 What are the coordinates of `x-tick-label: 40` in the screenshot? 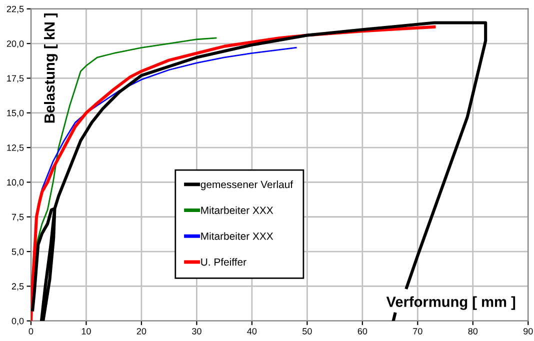 It's located at (252, 331).